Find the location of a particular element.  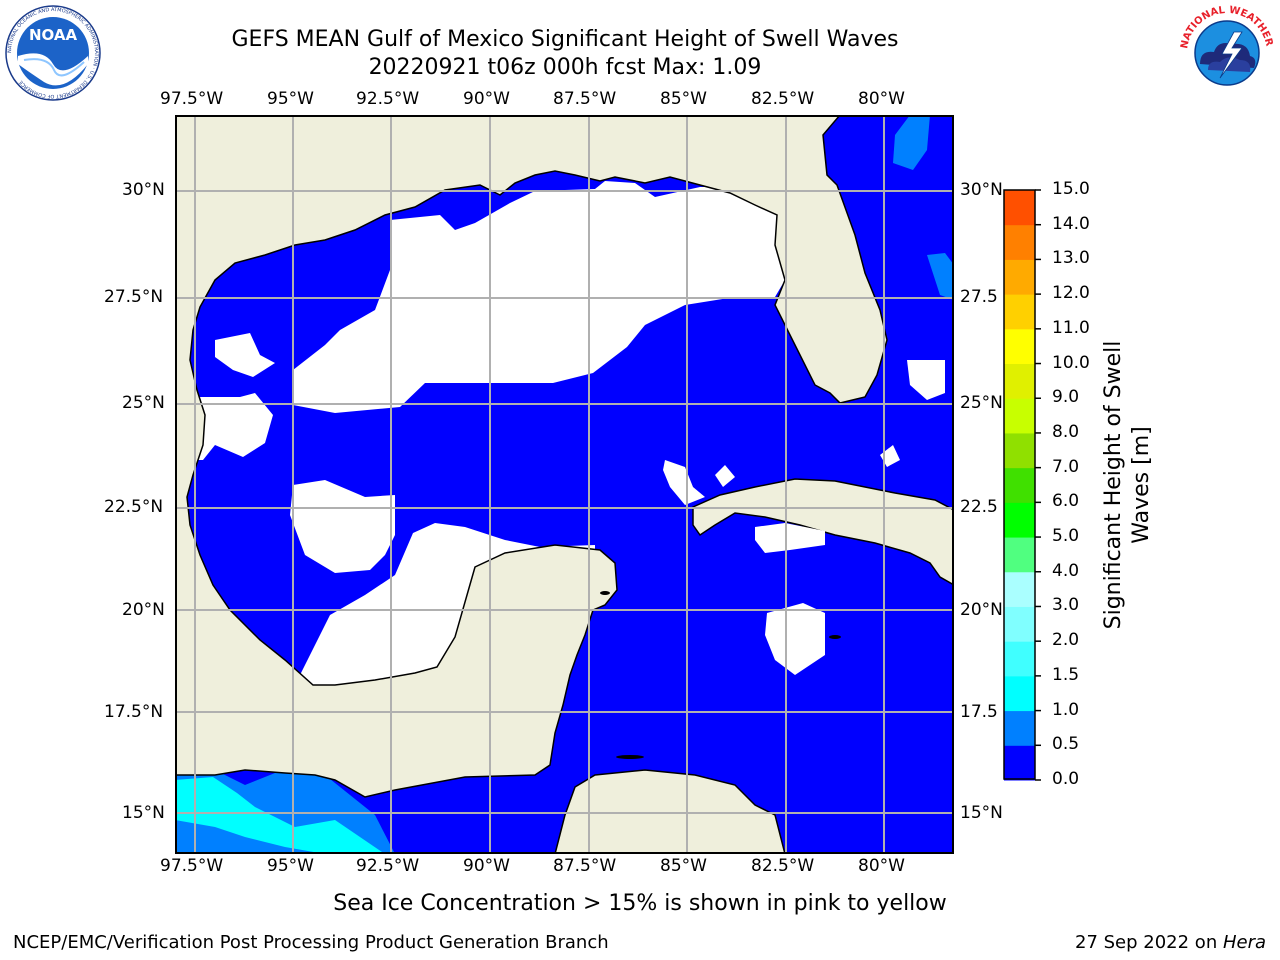

colorbar-tick-label: 13.0 is located at coordinates (1071, 258).